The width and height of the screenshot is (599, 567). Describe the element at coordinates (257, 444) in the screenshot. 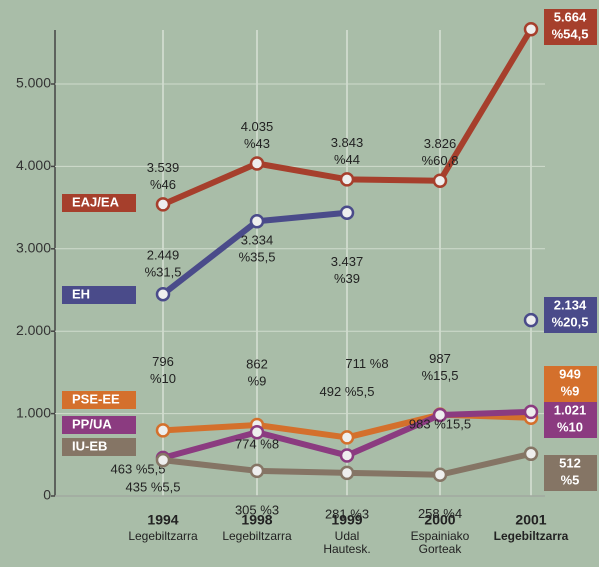

I see `value-label: 774 %8` at that location.